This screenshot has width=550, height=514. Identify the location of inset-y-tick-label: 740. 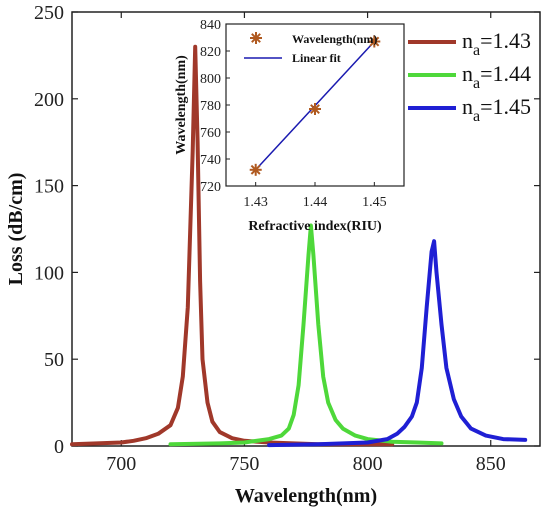
(210, 160).